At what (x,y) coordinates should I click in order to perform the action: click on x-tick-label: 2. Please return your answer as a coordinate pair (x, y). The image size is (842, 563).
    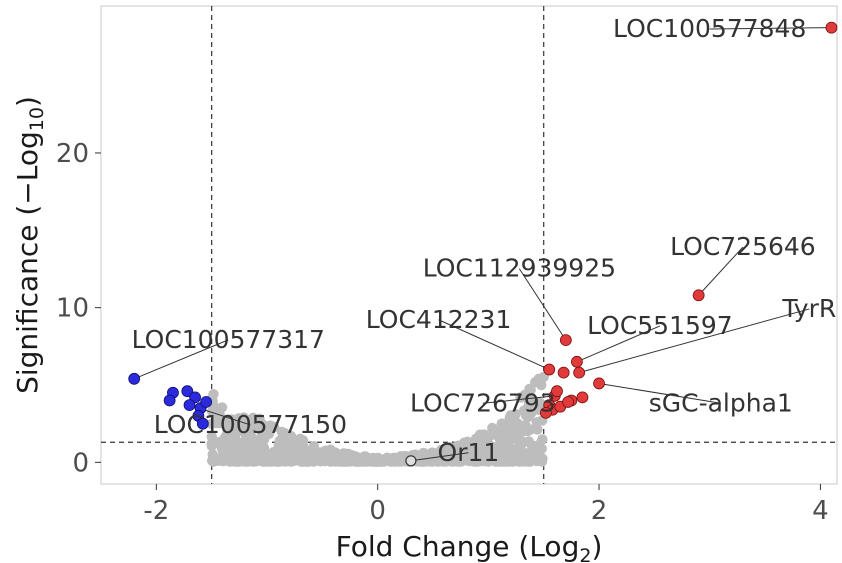
    Looking at the image, I should click on (599, 511).